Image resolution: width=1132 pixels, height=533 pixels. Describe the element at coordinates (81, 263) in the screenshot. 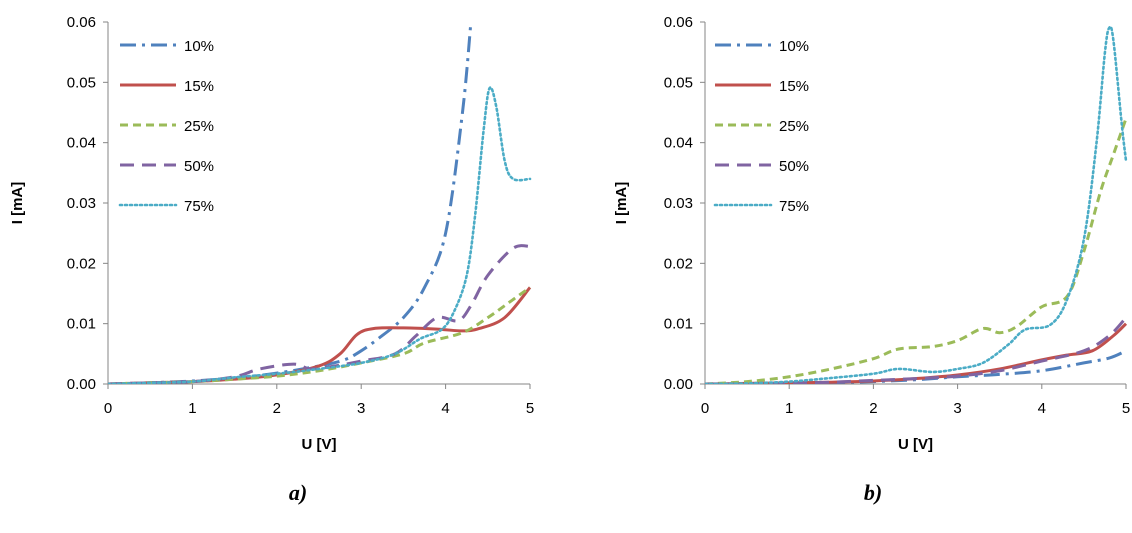

I see `a-y-tick-label: 0.02` at that location.